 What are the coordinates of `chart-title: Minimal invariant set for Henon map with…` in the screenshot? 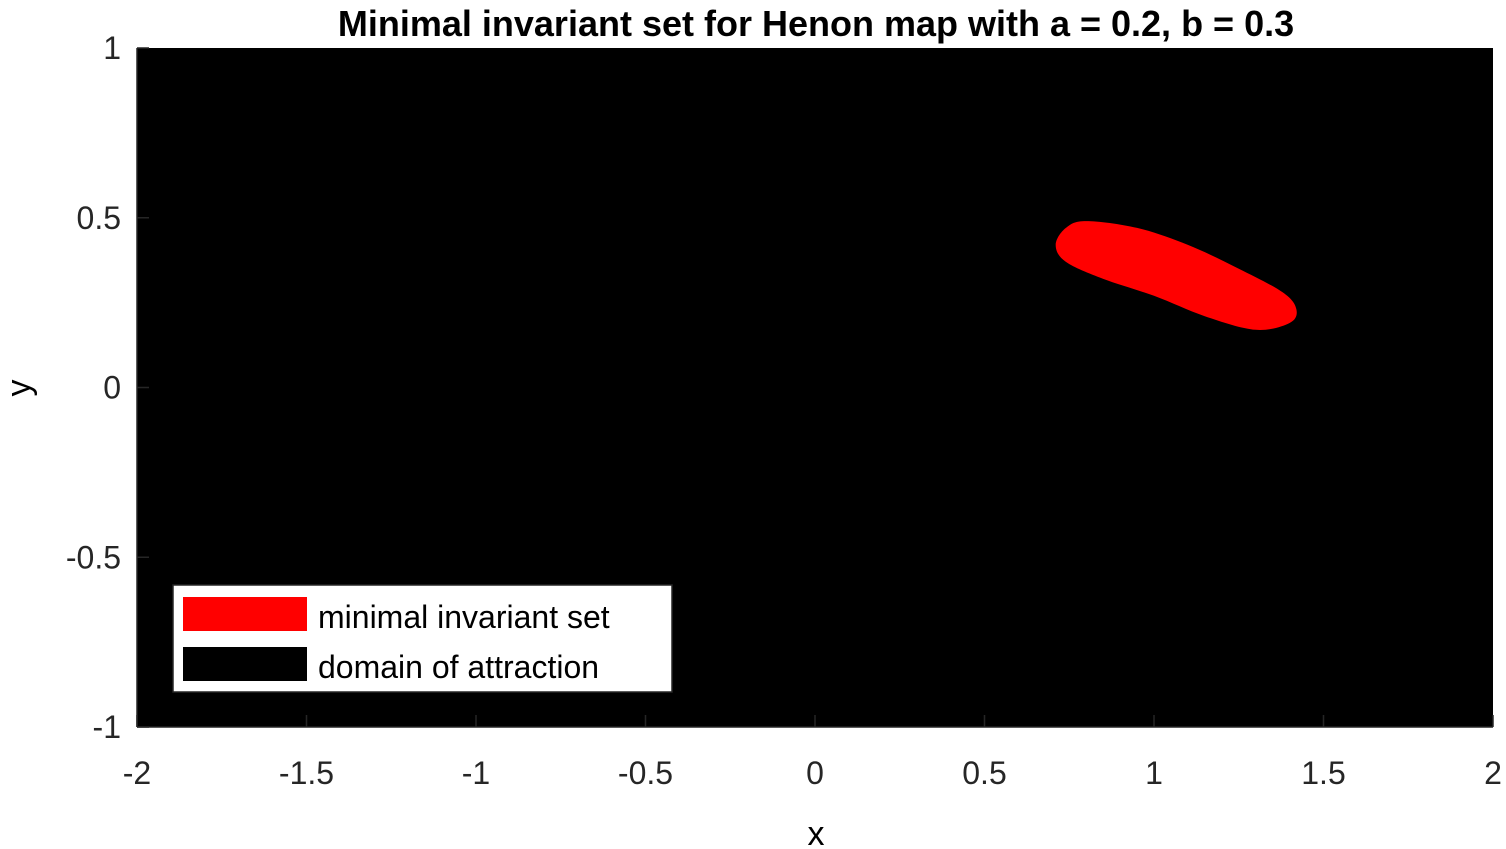 It's located at (816, 23).